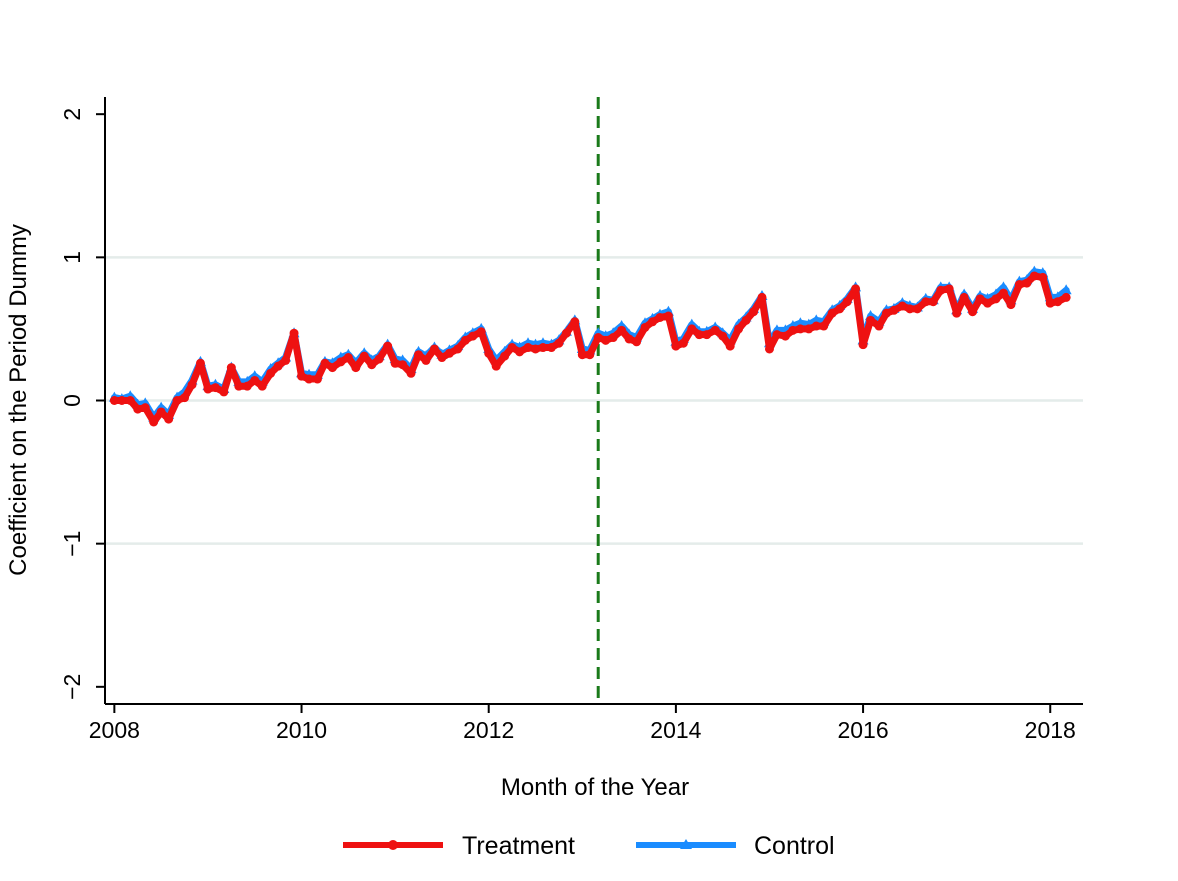  What do you see at coordinates (1050, 730) in the screenshot?
I see `x-tick-label: 2018` at bounding box center [1050, 730].